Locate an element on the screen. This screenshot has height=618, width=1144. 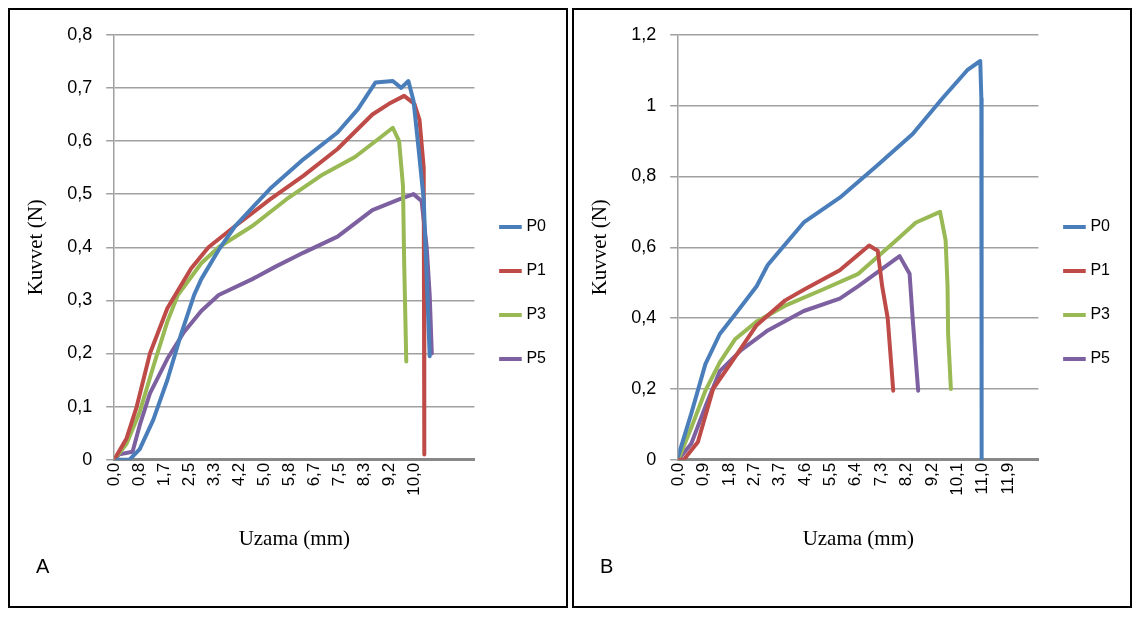
y-tick-label: 1 is located at coordinates (651, 104).